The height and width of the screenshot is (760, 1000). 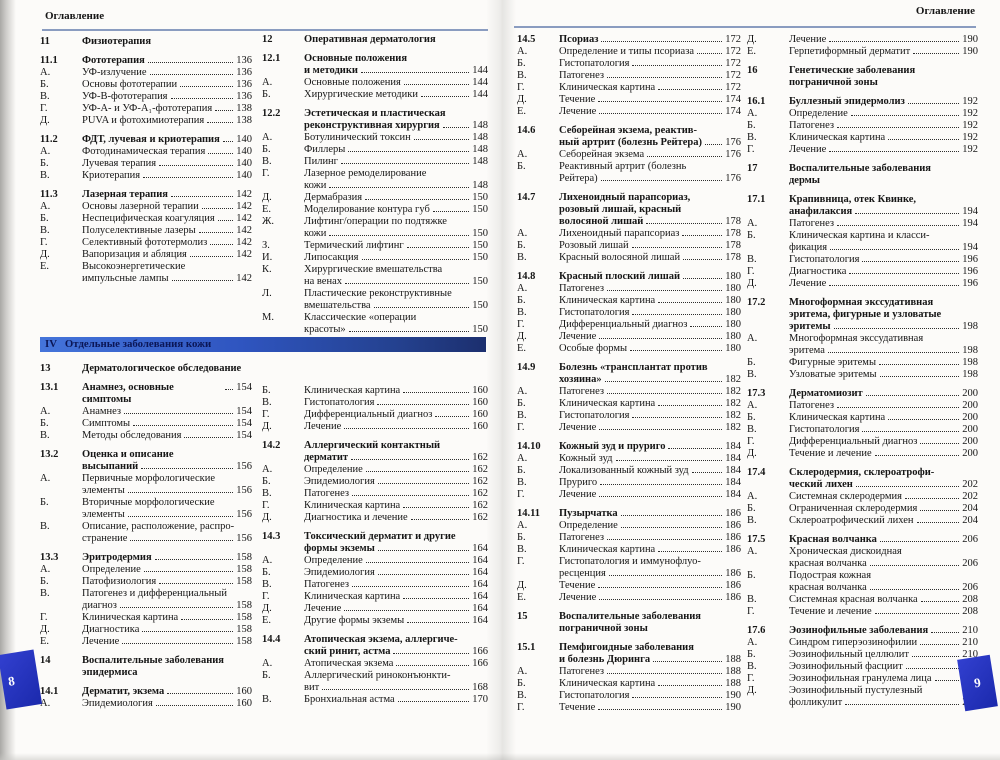 What do you see at coordinates (146, 424) in the screenshot?
I see `toc-entry: Б. Симптомы 154` at bounding box center [146, 424].